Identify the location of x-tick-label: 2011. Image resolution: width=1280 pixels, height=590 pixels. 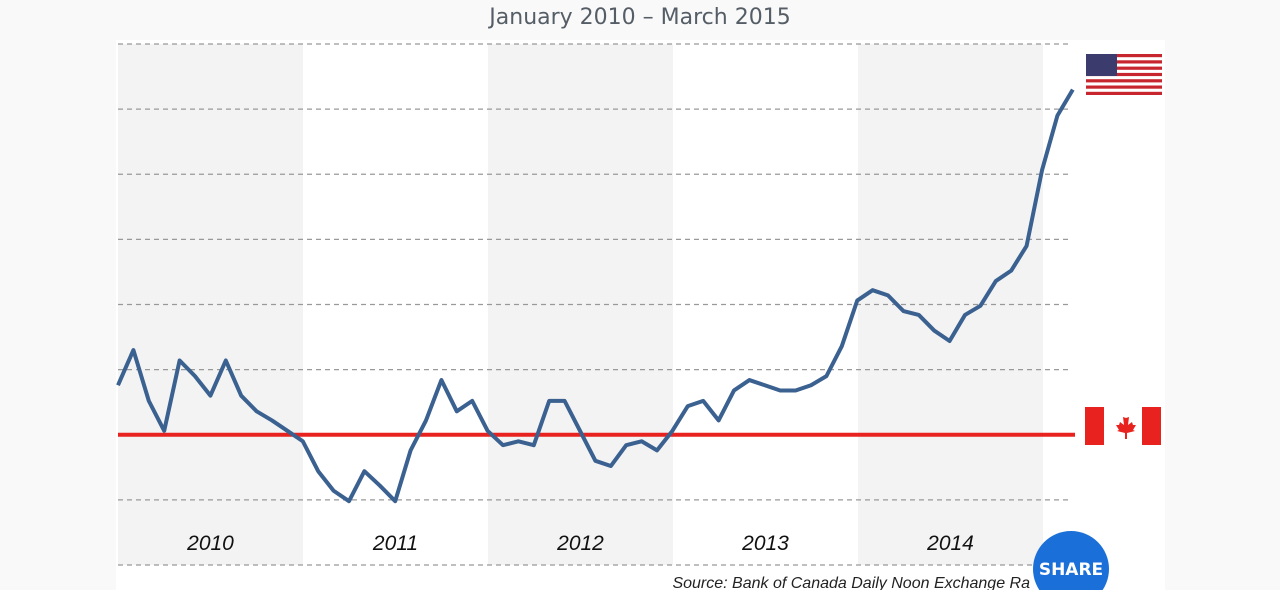
(395, 543).